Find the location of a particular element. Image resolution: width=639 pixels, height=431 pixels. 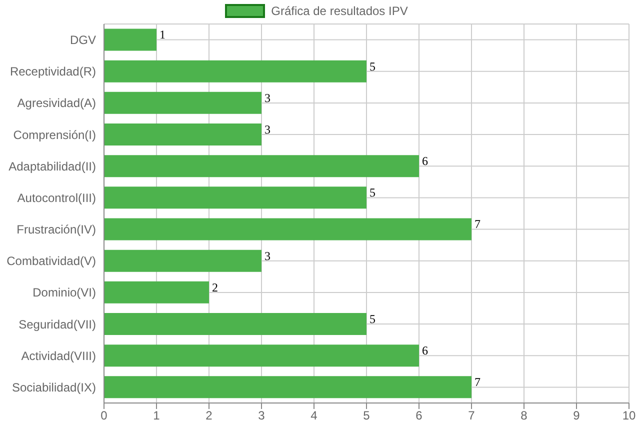

y-tick-label: Autocontrol(III) is located at coordinates (56, 197).